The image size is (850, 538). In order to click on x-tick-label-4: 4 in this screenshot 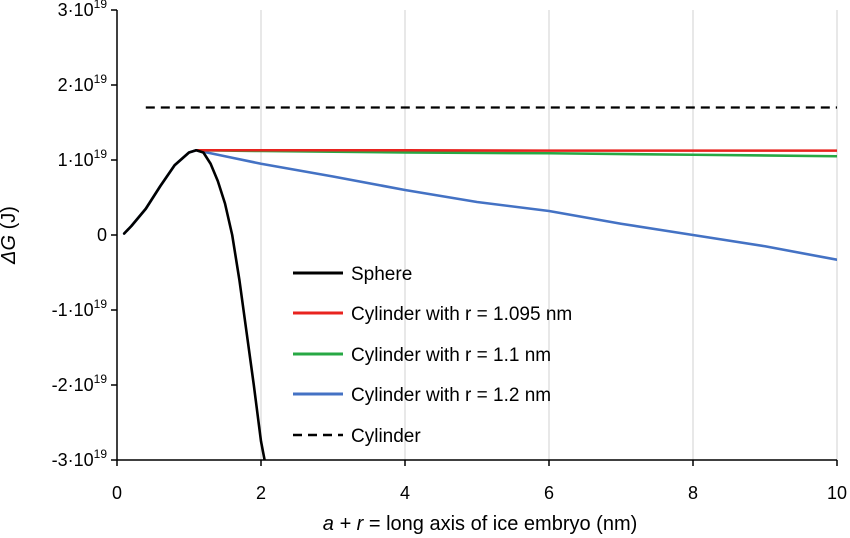, I will do `click(405, 493)`.